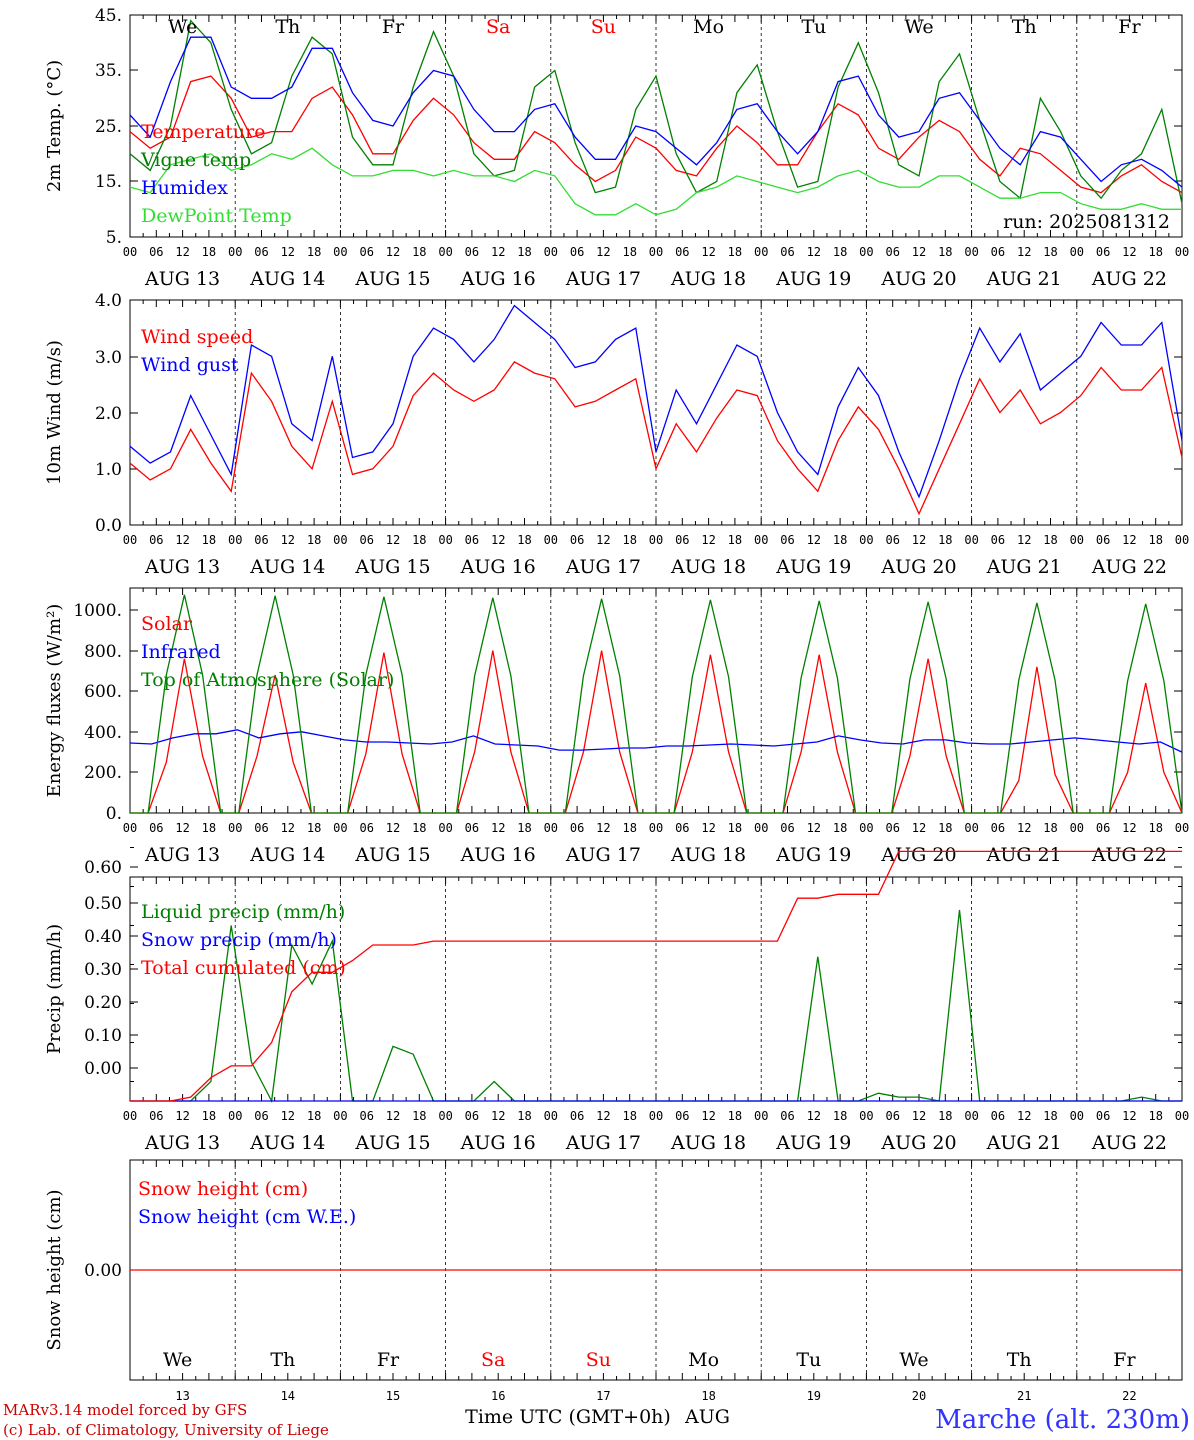  What do you see at coordinates (182, 855) in the screenshot?
I see `x-date-label: AUG 13` at bounding box center [182, 855].